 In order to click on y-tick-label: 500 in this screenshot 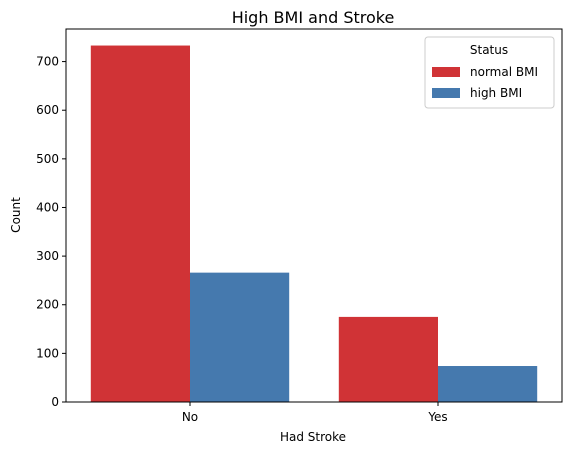, I will do `click(47, 159)`.